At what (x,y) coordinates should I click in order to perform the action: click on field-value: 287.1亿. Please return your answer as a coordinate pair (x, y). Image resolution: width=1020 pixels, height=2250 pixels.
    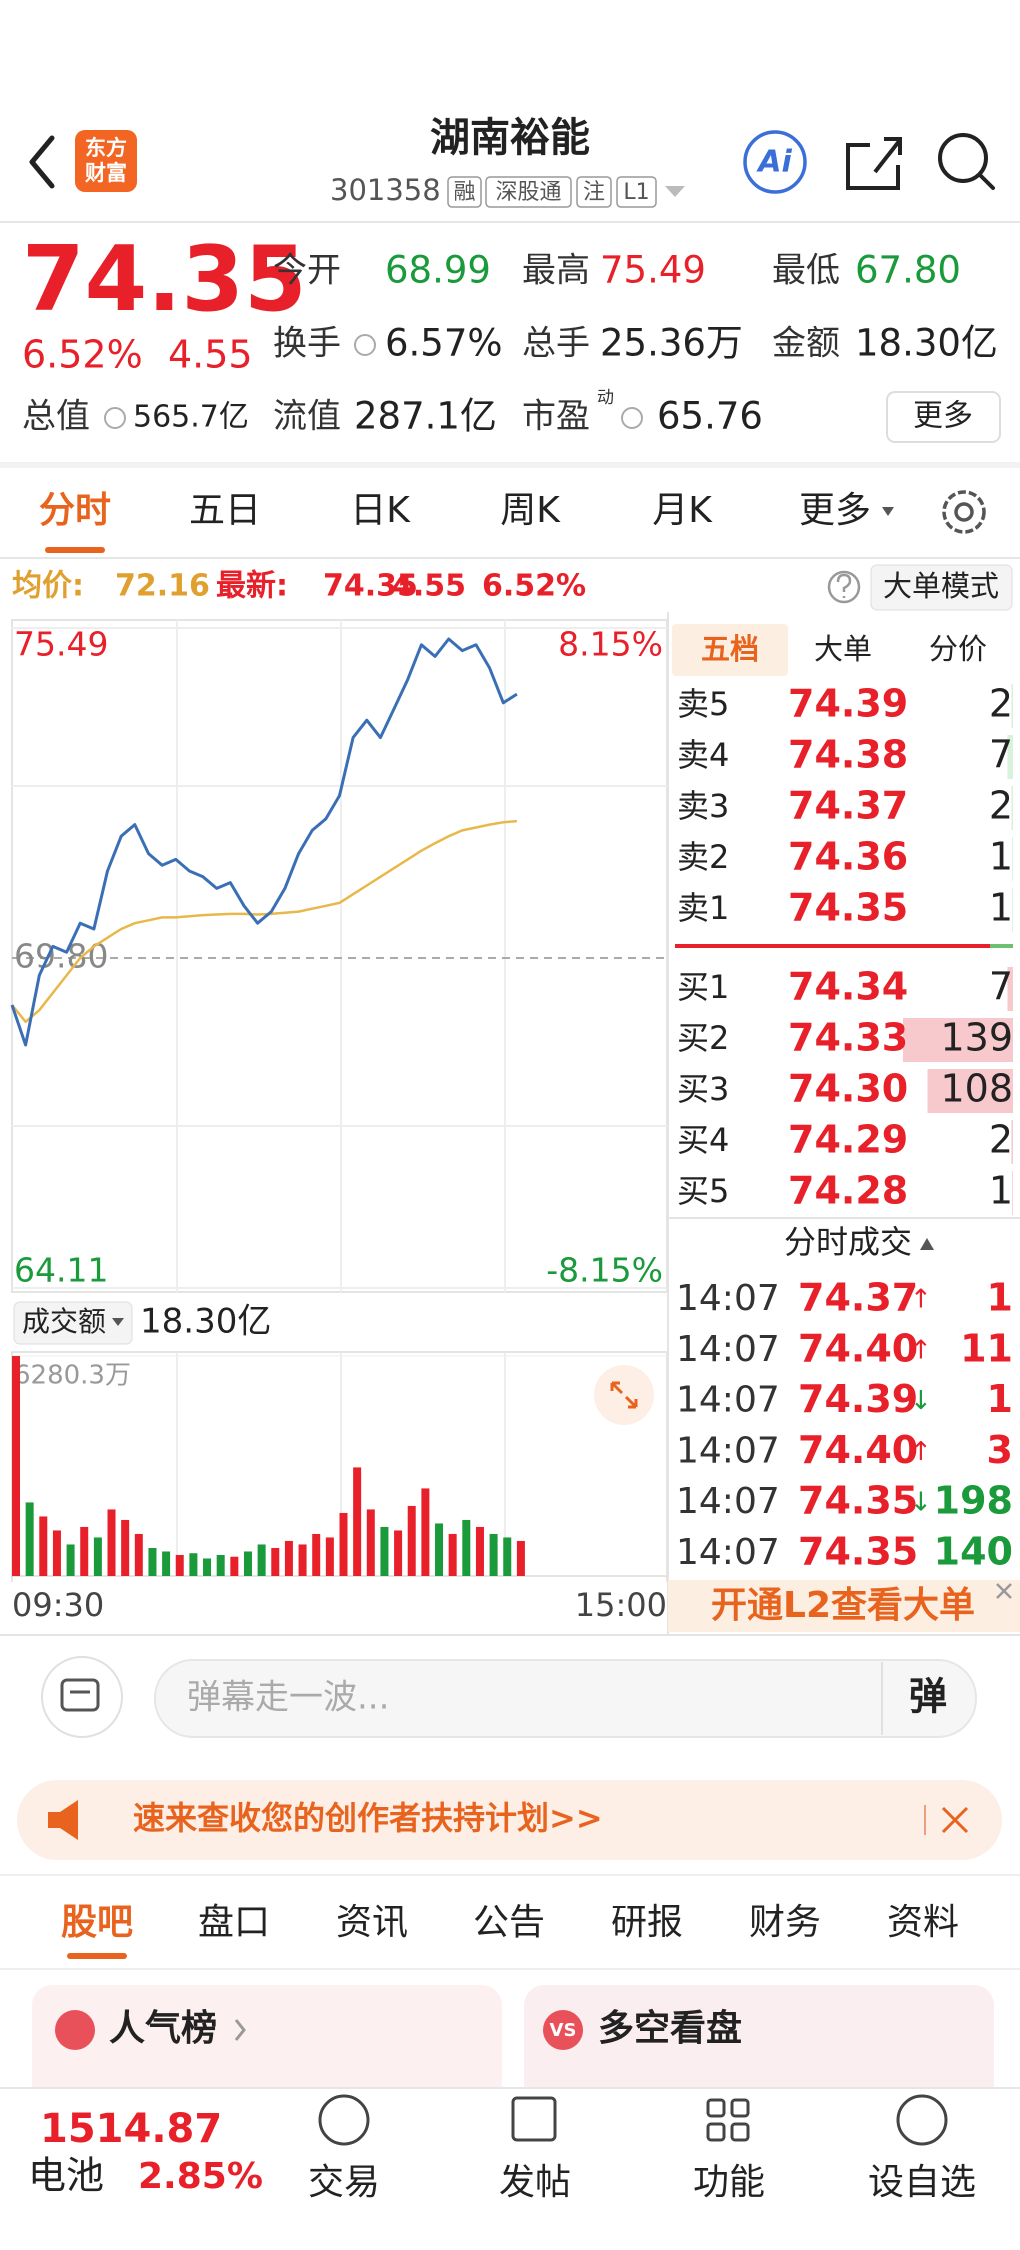
    Looking at the image, I should click on (425, 416).